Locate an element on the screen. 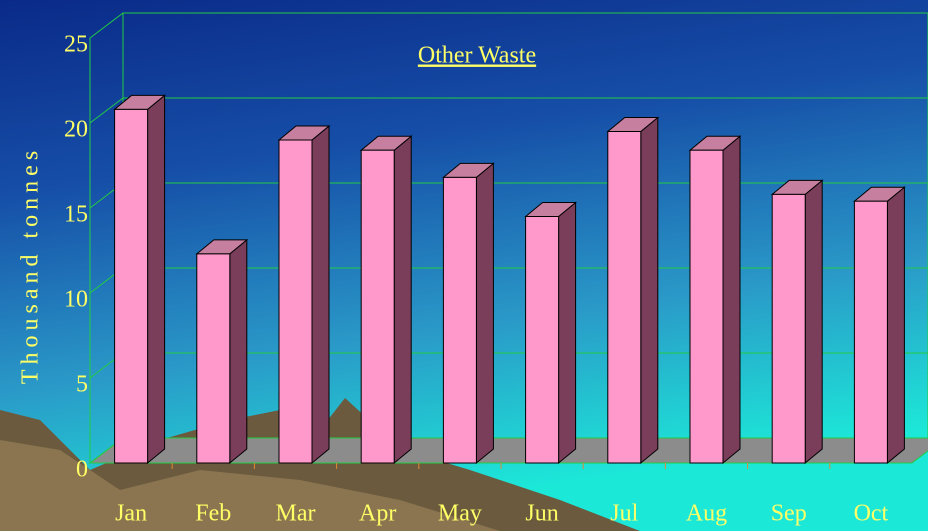 This screenshot has height=531, width=928. x-tick-label: Apr is located at coordinates (377, 514).